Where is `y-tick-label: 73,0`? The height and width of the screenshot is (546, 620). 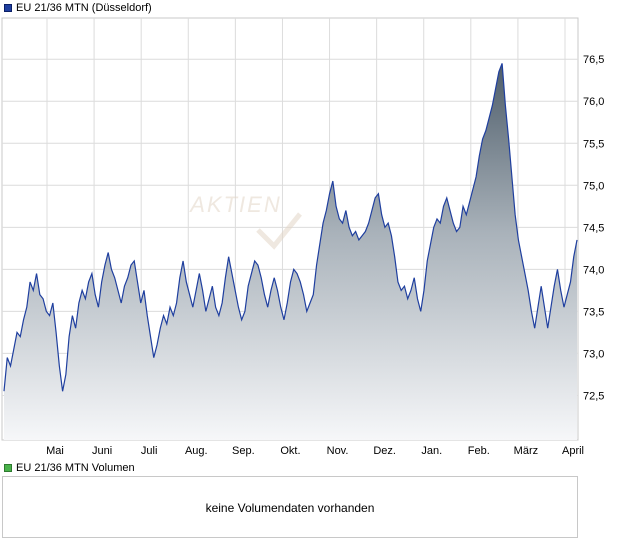 y-tick-label: 73,0 is located at coordinates (593, 354).